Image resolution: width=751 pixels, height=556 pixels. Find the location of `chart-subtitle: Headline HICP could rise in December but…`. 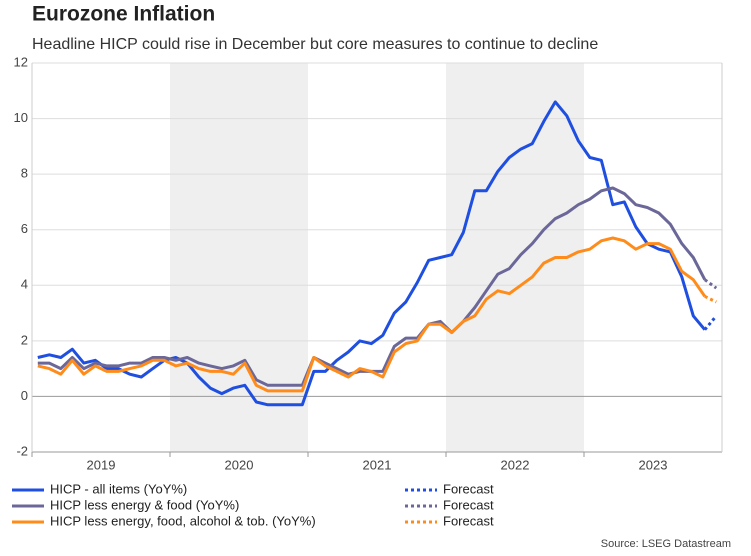

chart-subtitle: Headline HICP could rise in December but… is located at coordinates (315, 44).